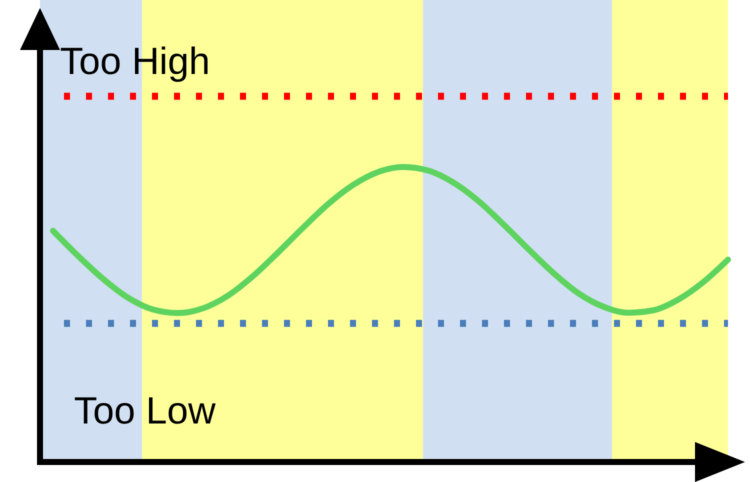  What do you see at coordinates (135, 62) in the screenshot?
I see `ref-line-label: Too High` at bounding box center [135, 62].